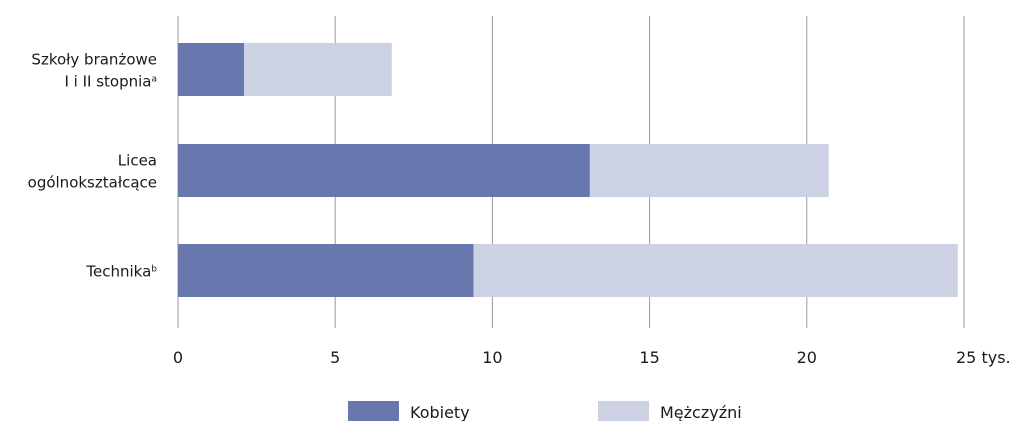 Image resolution: width=1013 pixels, height=421 pixels. I want to click on legend-label-mezczyzni: Mężczyźni, so click(701, 412).